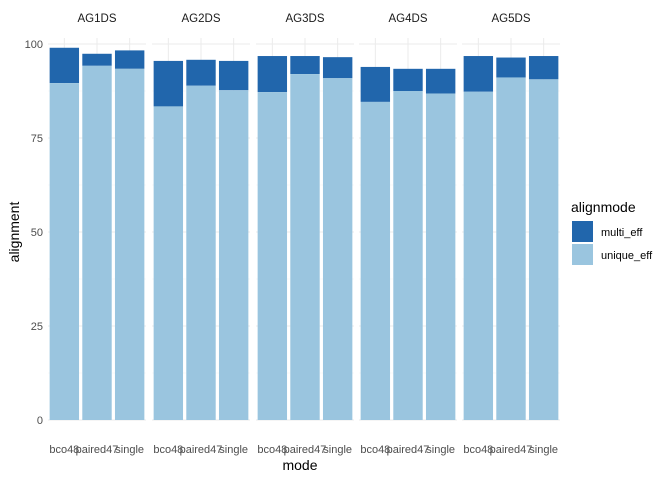  Describe the element at coordinates (603, 207) in the screenshot. I see `legend-title: alignmode` at that location.